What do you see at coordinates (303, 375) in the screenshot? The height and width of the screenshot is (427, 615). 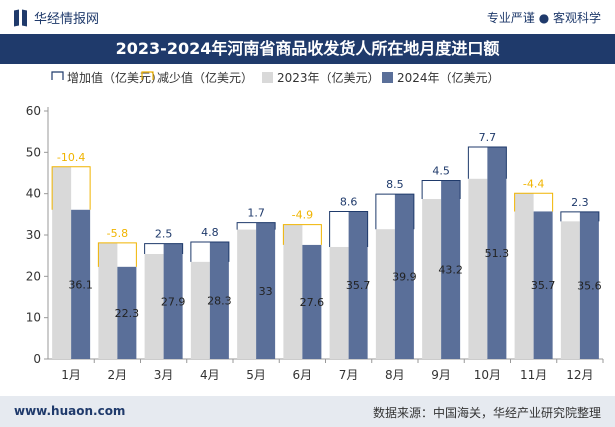 I see `x-tick-label: 6月` at bounding box center [303, 375].